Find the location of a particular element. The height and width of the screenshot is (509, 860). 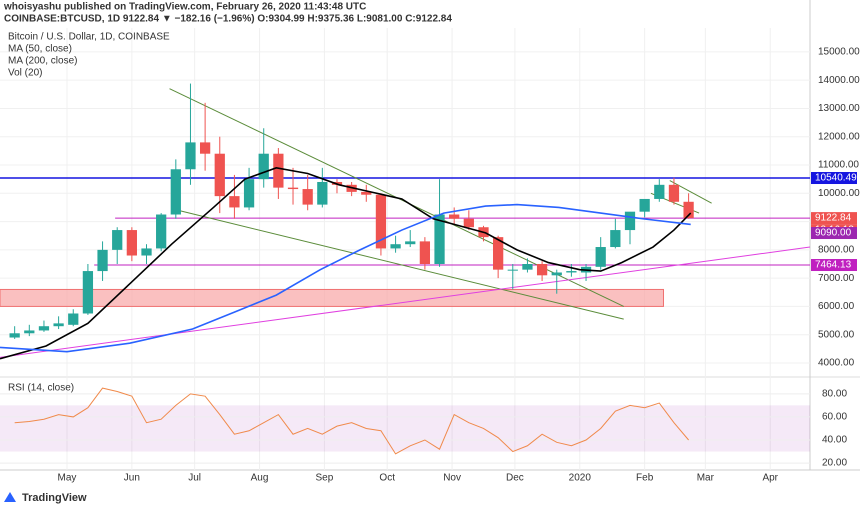

x-tick-label: Apr is located at coordinates (770, 478).